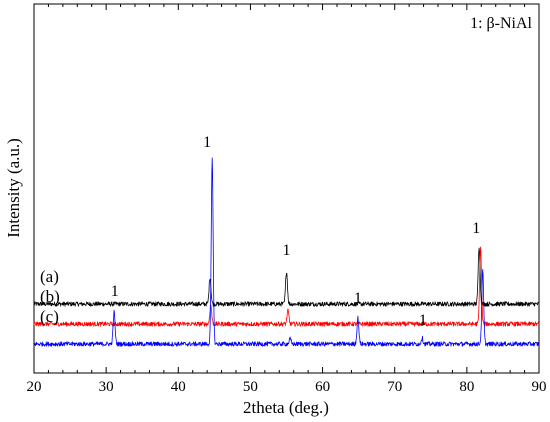  What do you see at coordinates (49, 316) in the screenshot?
I see `series-label-3: (c)` at bounding box center [49, 316].